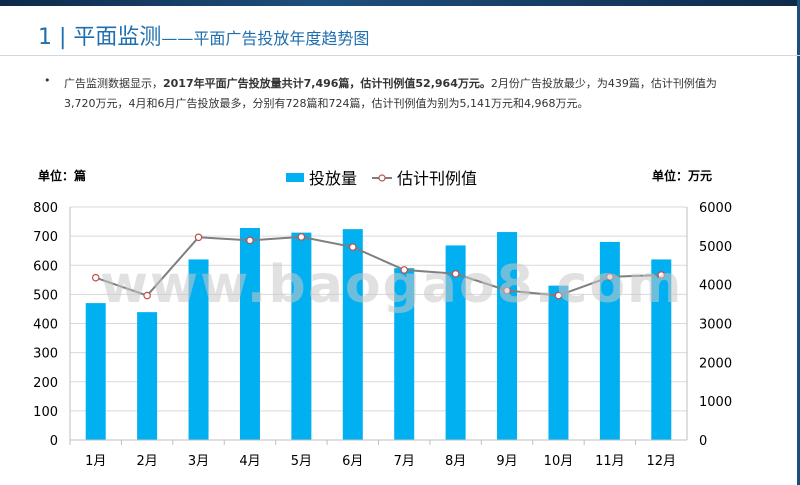 This screenshot has width=800, height=485. I want to click on x-tick-label: 4月, so click(249, 461).